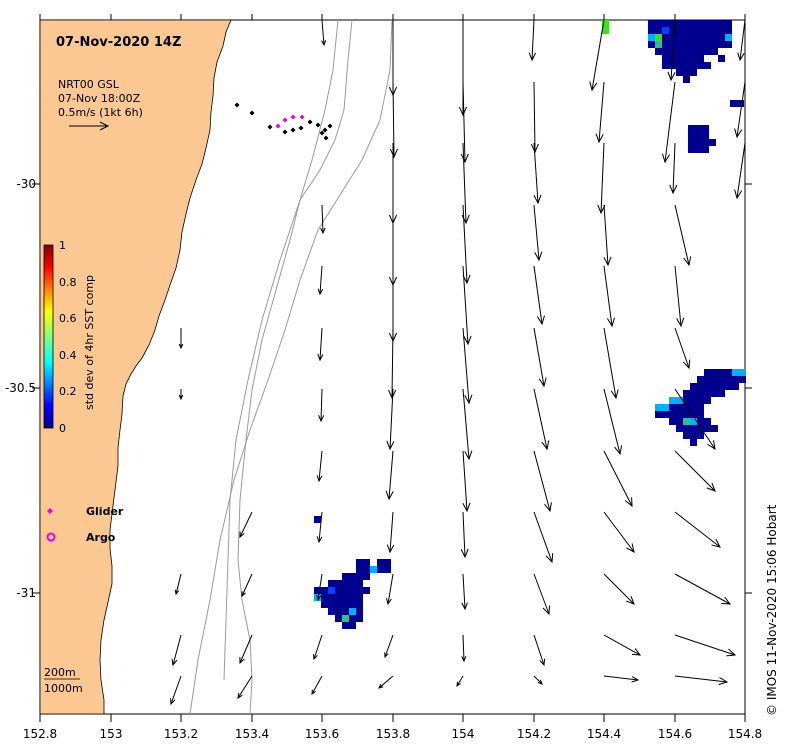 This screenshot has height=750, width=789. I want to click on x-tick-label: 153.6, so click(322, 734).